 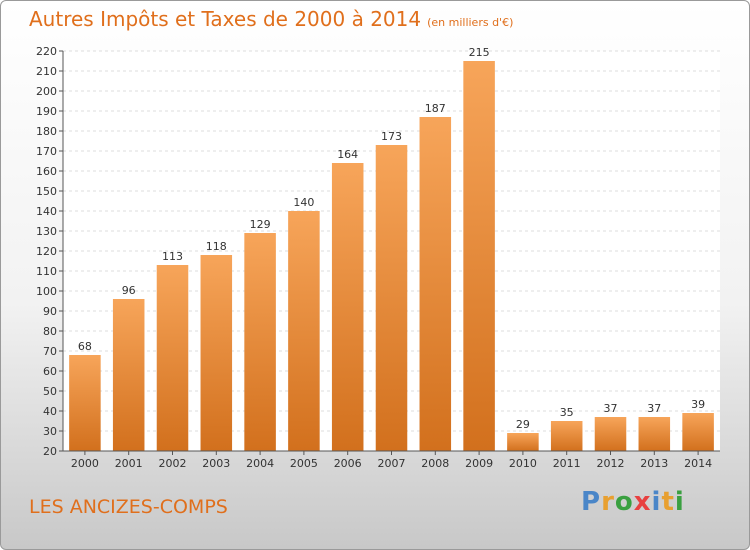 I want to click on brand-letter: o, so click(x=624, y=502).